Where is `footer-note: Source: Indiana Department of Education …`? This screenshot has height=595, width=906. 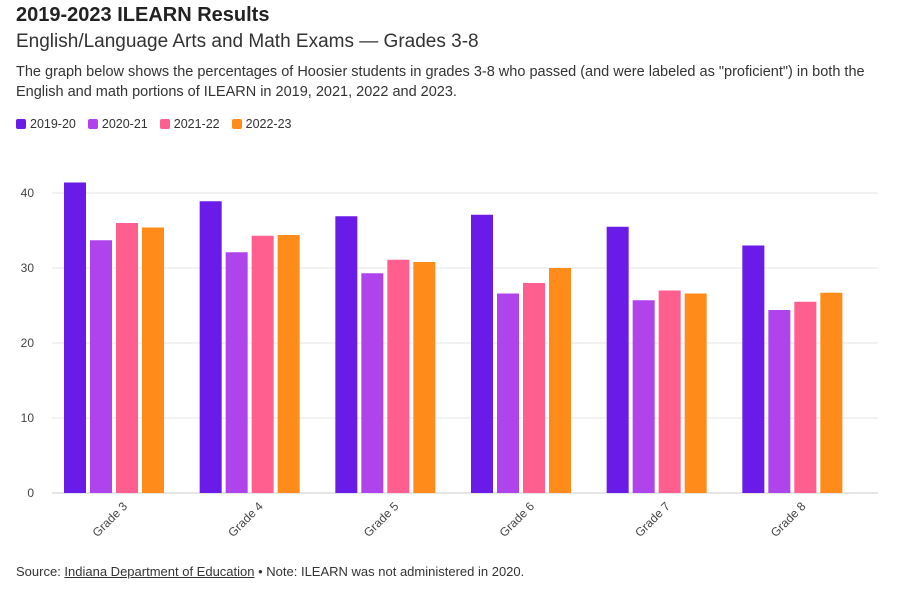 footer-note: Source: Indiana Department of Education … is located at coordinates (270, 571).